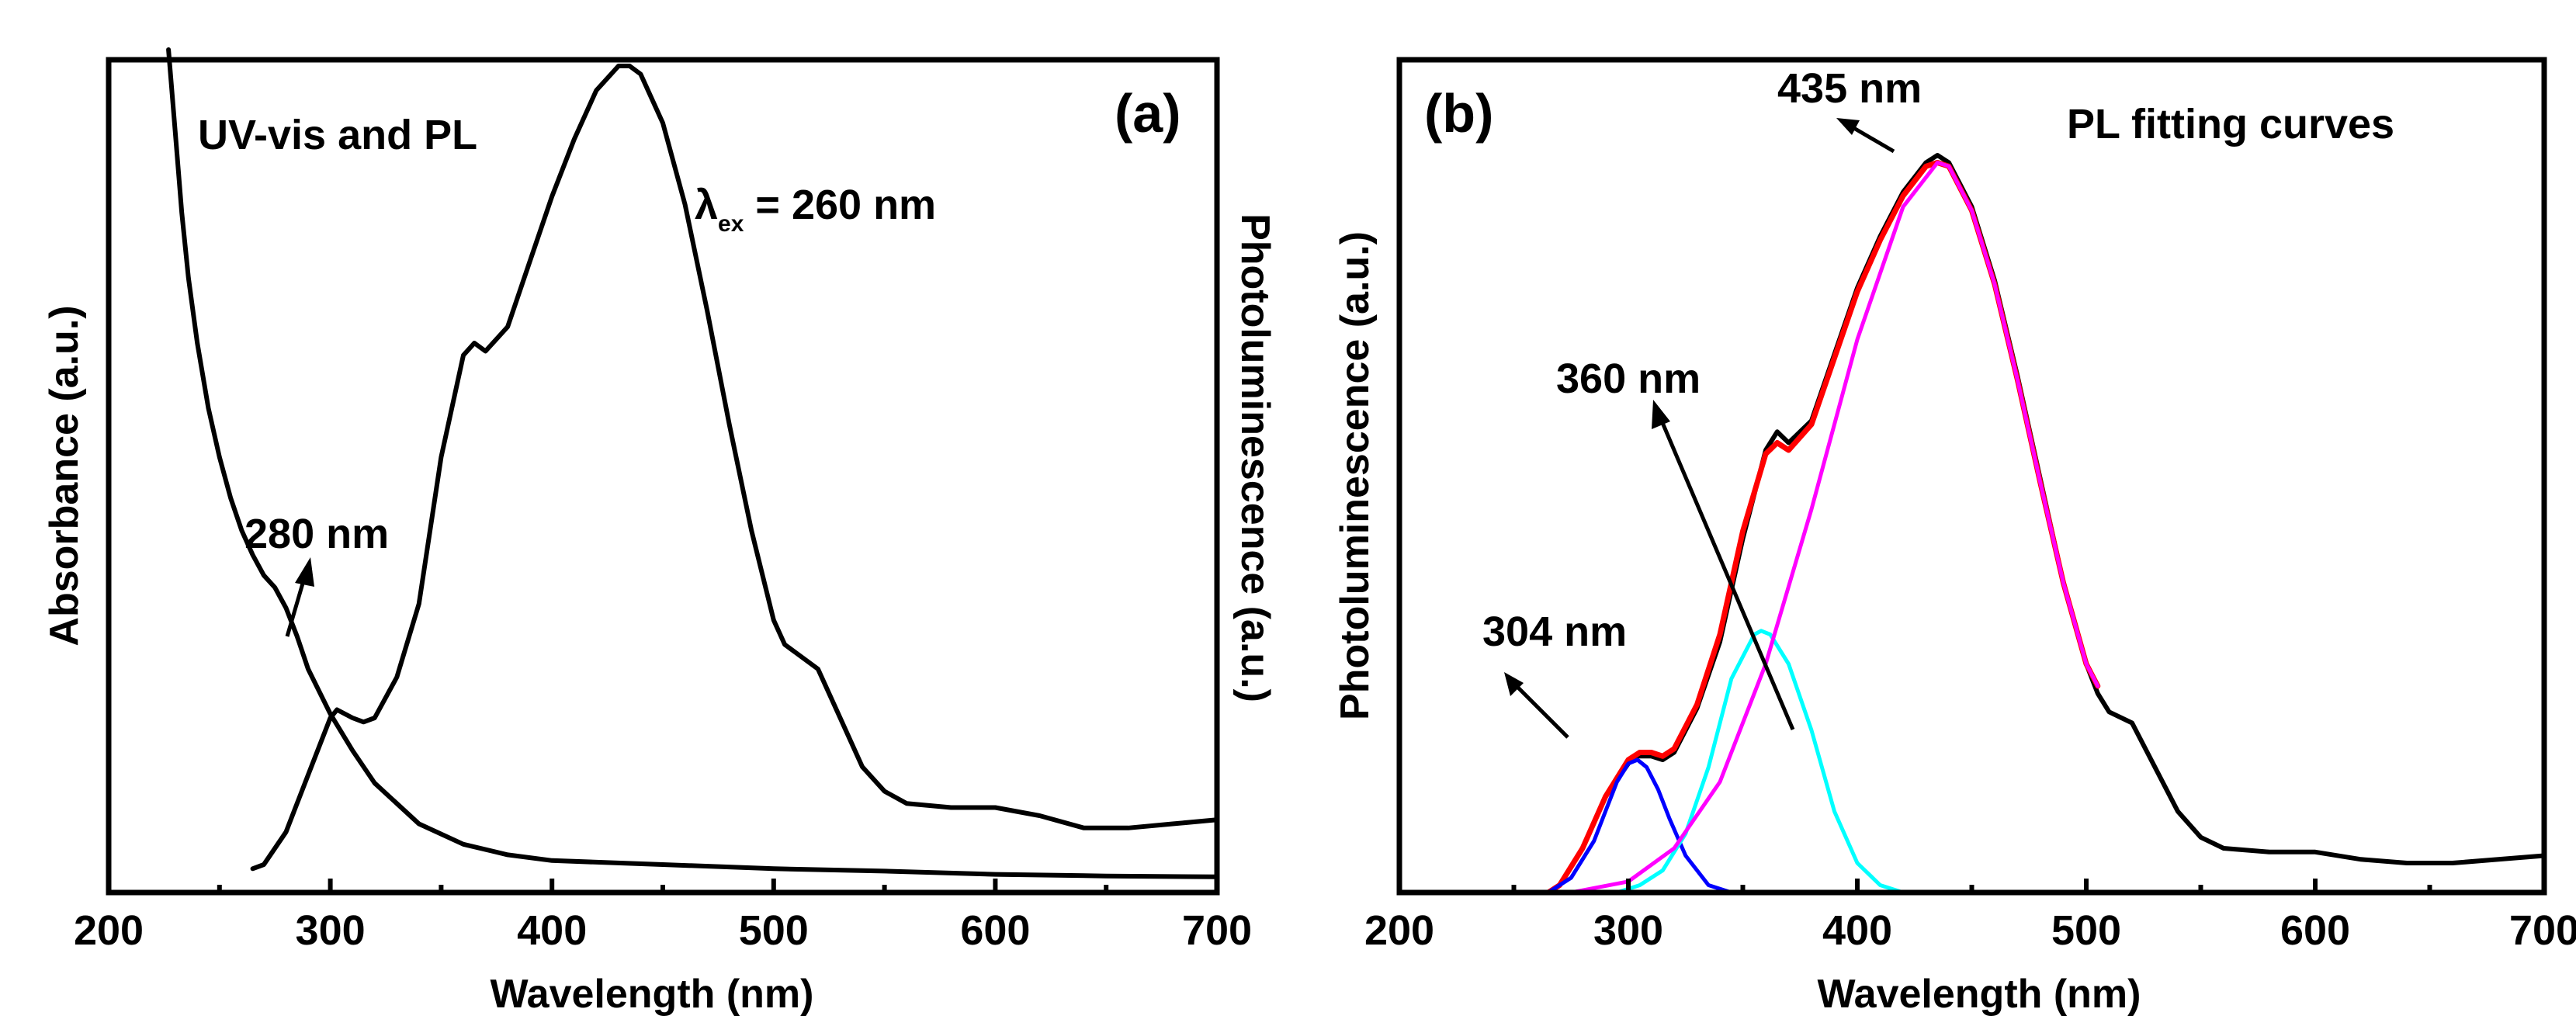 This screenshot has height=1033, width=2576. Describe the element at coordinates (1849, 88) in the screenshot. I see `annotation-435nm-label: 435 nm` at that location.